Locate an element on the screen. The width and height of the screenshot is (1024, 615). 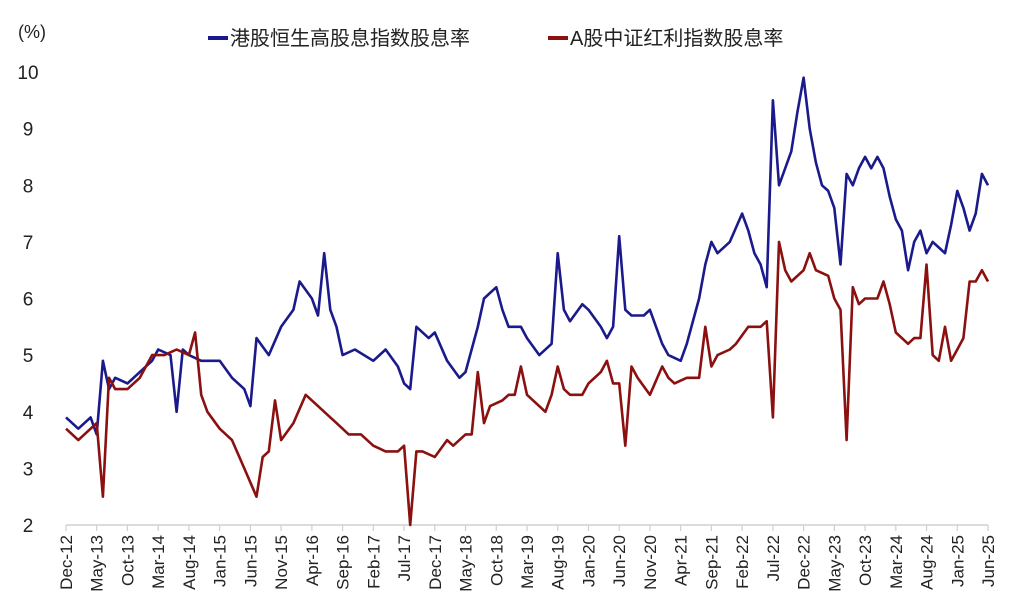
x-tick-label: May-18 is located at coordinates (466, 563).